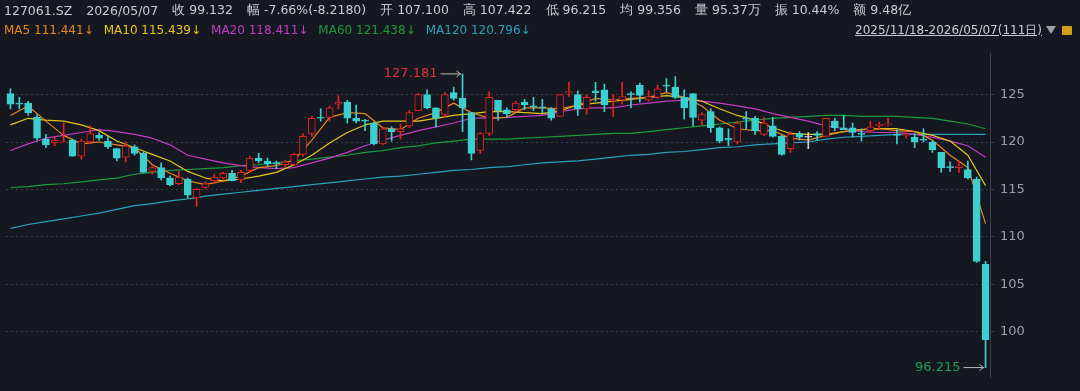 The width and height of the screenshot is (1080, 391). I want to click on text: 收 99.132, so click(202, 10).